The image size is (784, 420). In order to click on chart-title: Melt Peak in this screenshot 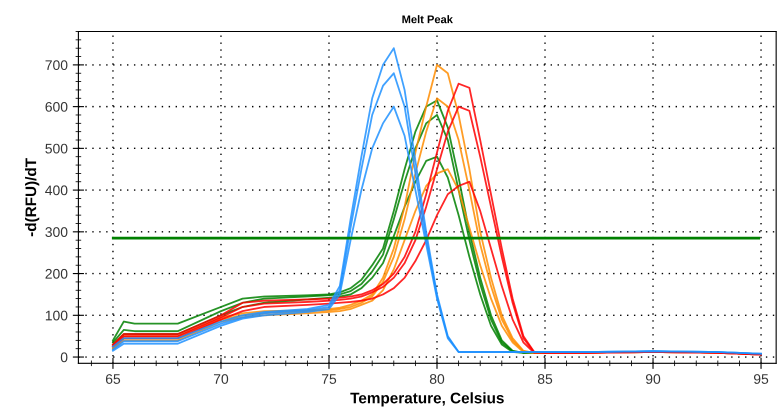, I will do `click(427, 19)`.